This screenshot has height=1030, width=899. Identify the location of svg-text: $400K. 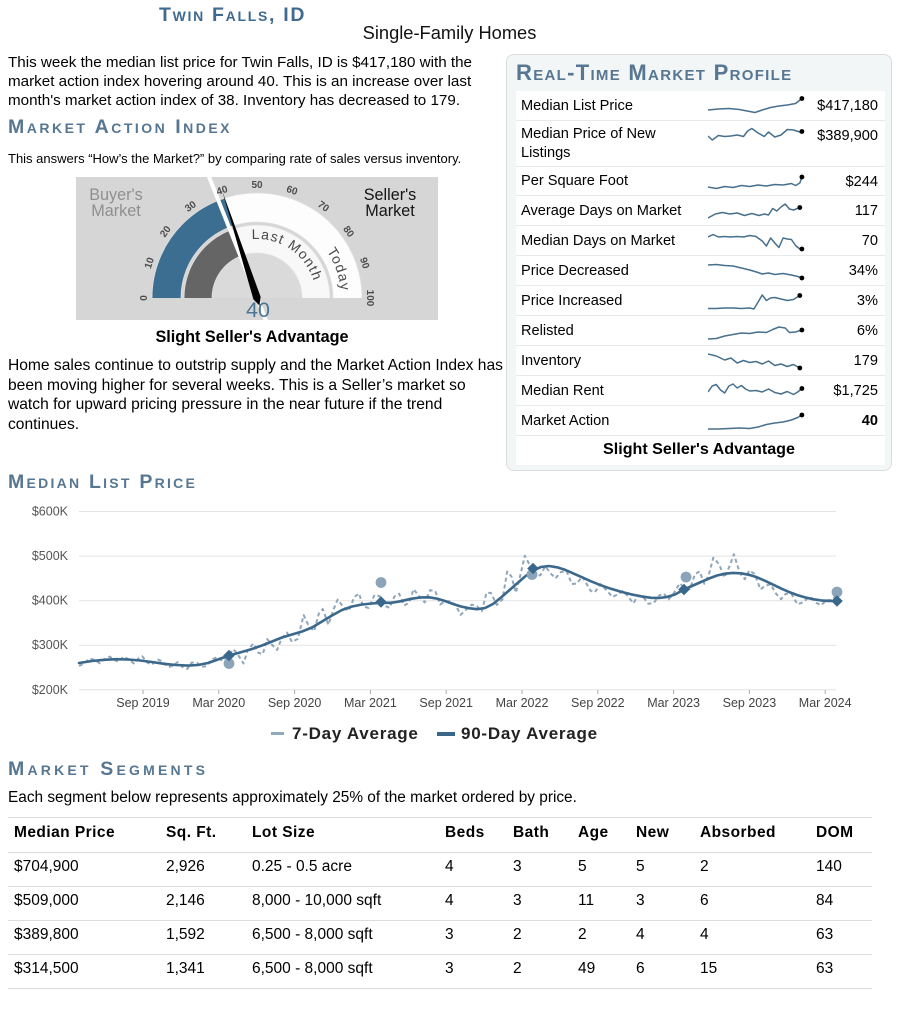
(50, 601).